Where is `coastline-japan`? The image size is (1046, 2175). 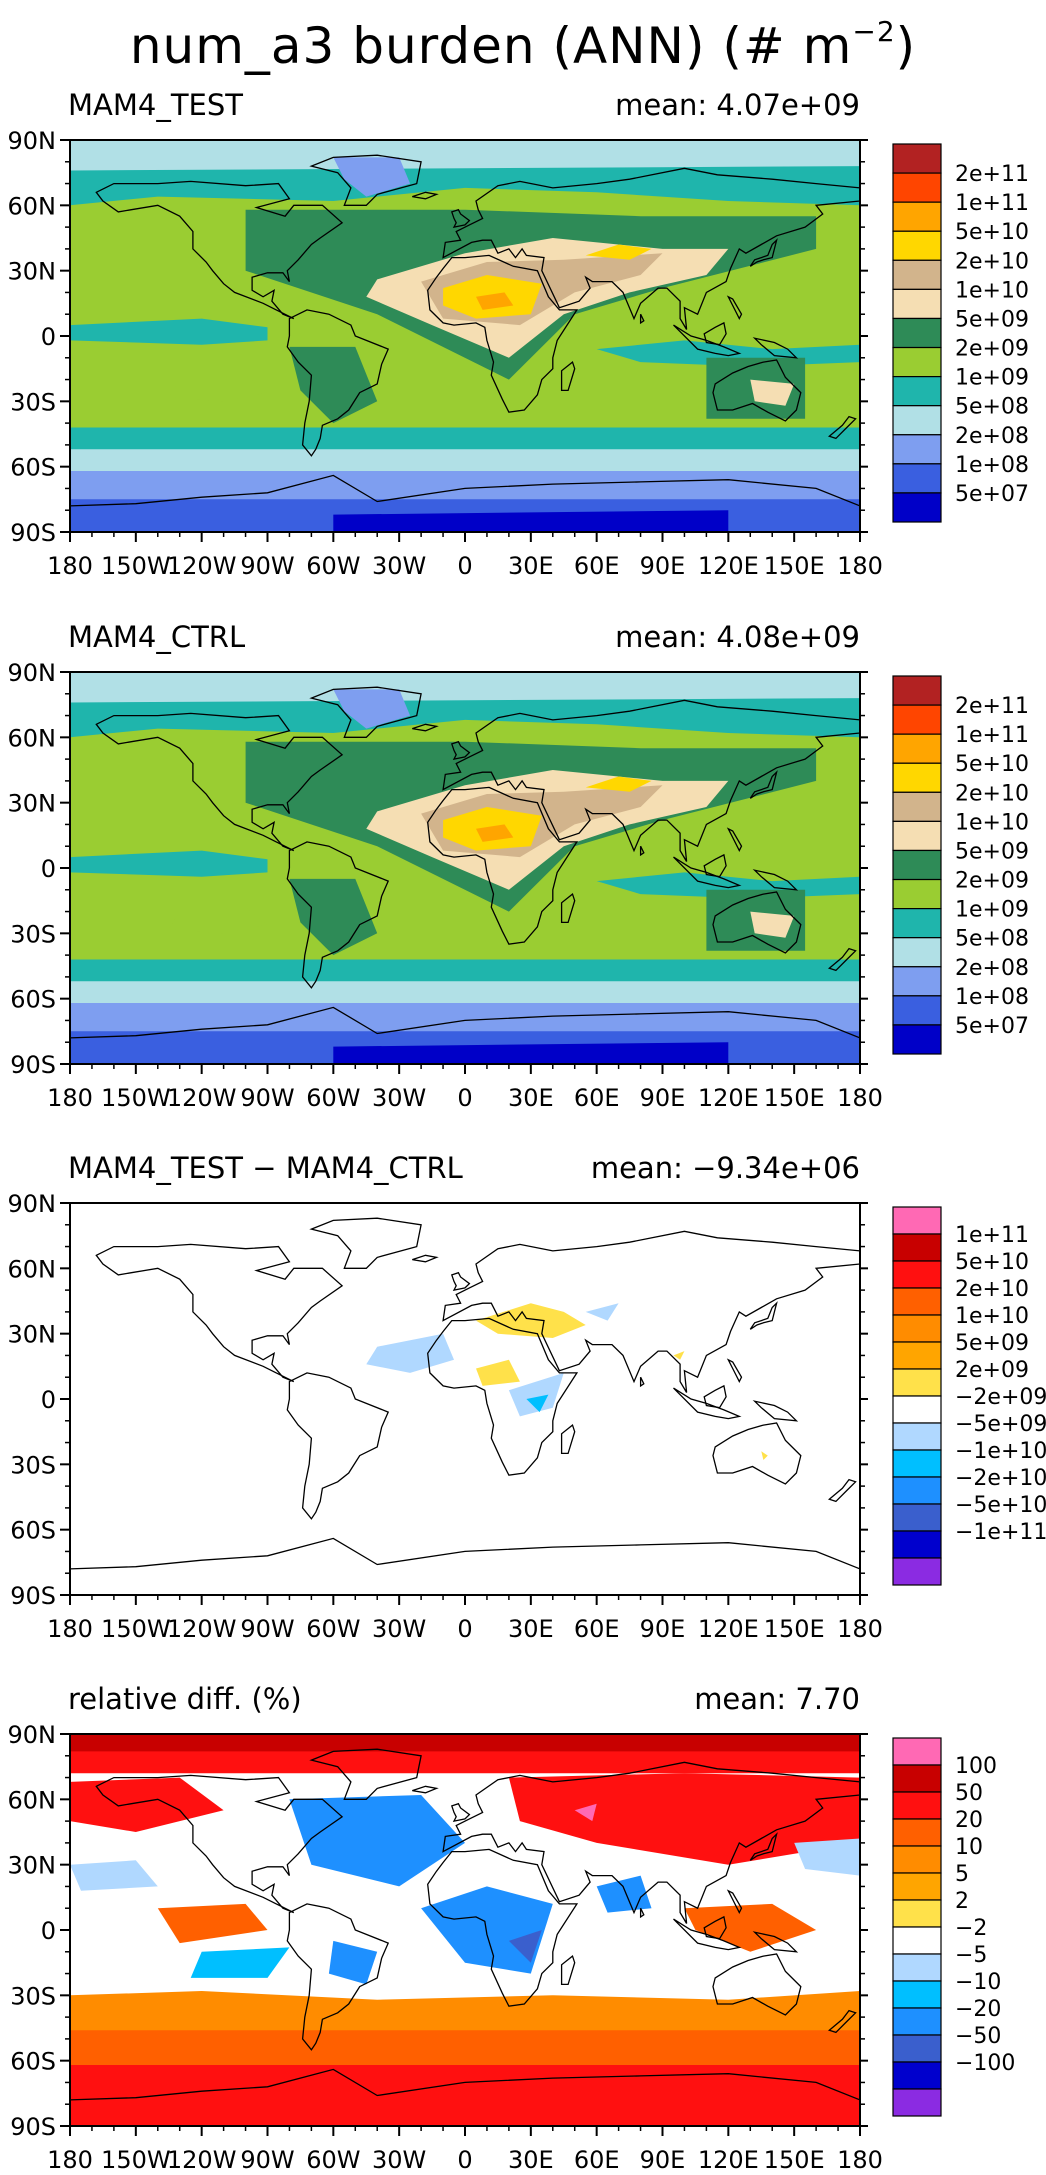 coastline-japan is located at coordinates (763, 252).